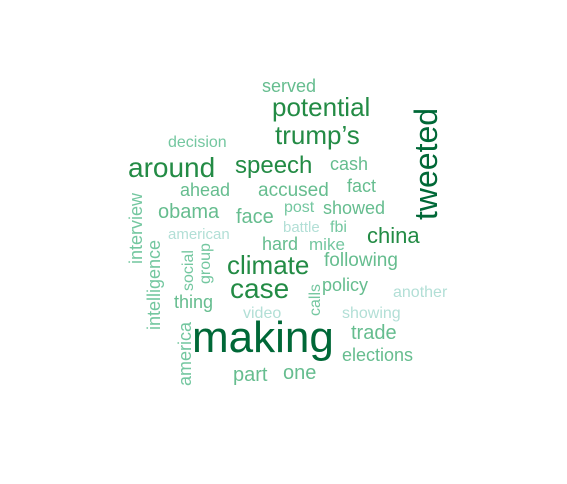 The image size is (567, 484). I want to click on word-hard: hard, so click(280, 244).